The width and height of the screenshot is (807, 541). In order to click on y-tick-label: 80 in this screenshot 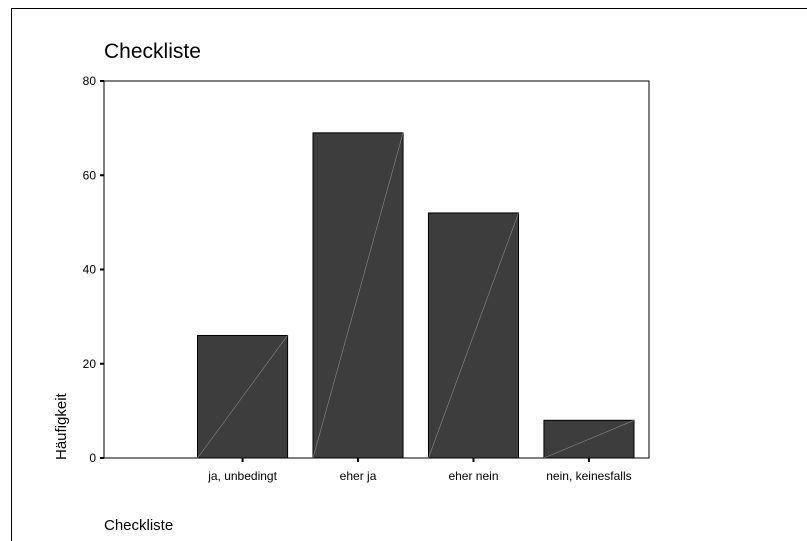, I will do `click(90, 81)`.